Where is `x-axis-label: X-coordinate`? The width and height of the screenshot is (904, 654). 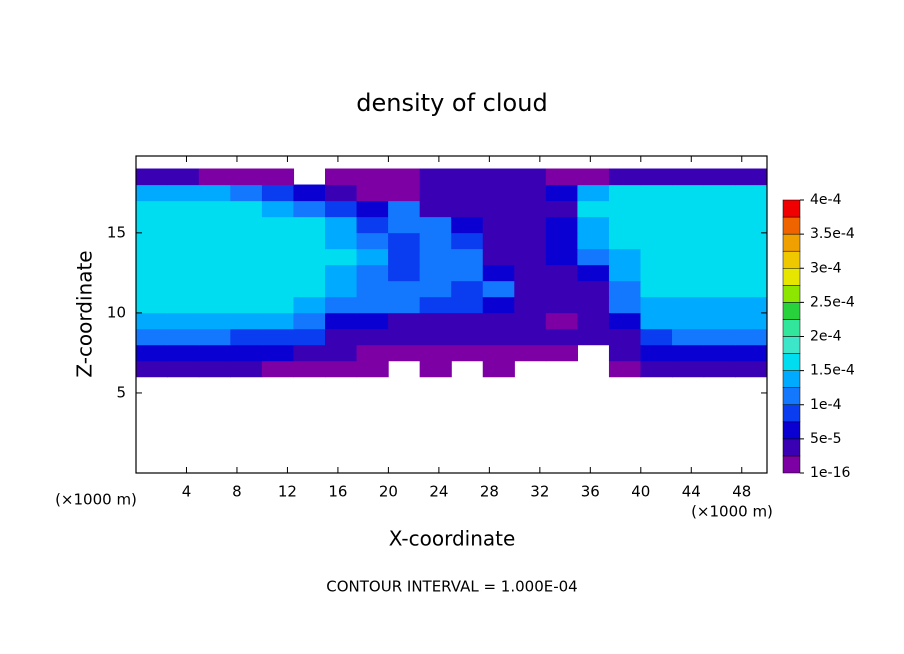
x-axis-label: X-coordinate is located at coordinates (452, 539).